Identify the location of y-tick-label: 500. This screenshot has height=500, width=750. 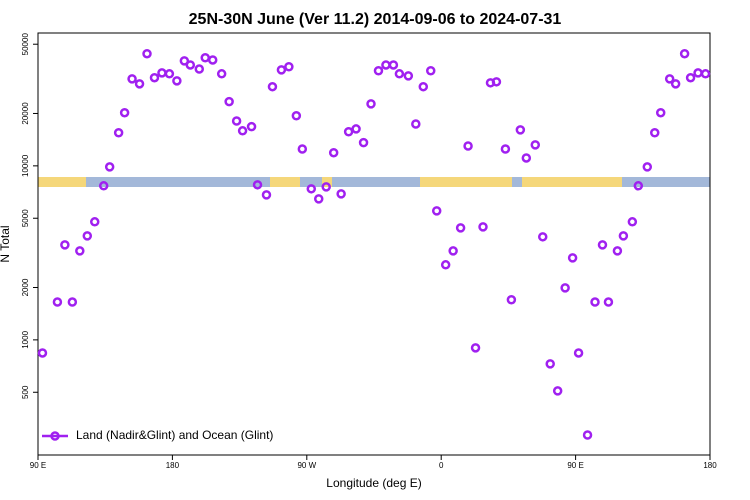
(25, 392).